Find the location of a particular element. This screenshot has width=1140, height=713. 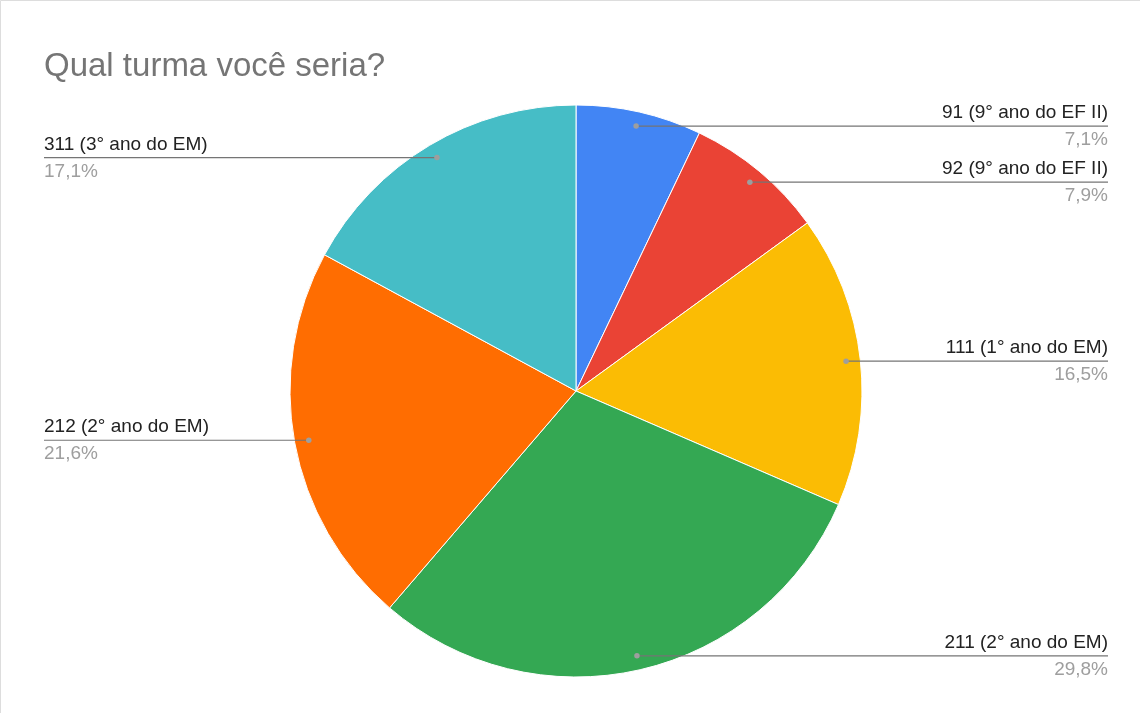

slice-label: 211 (2° ano do EM) is located at coordinates (1026, 641).